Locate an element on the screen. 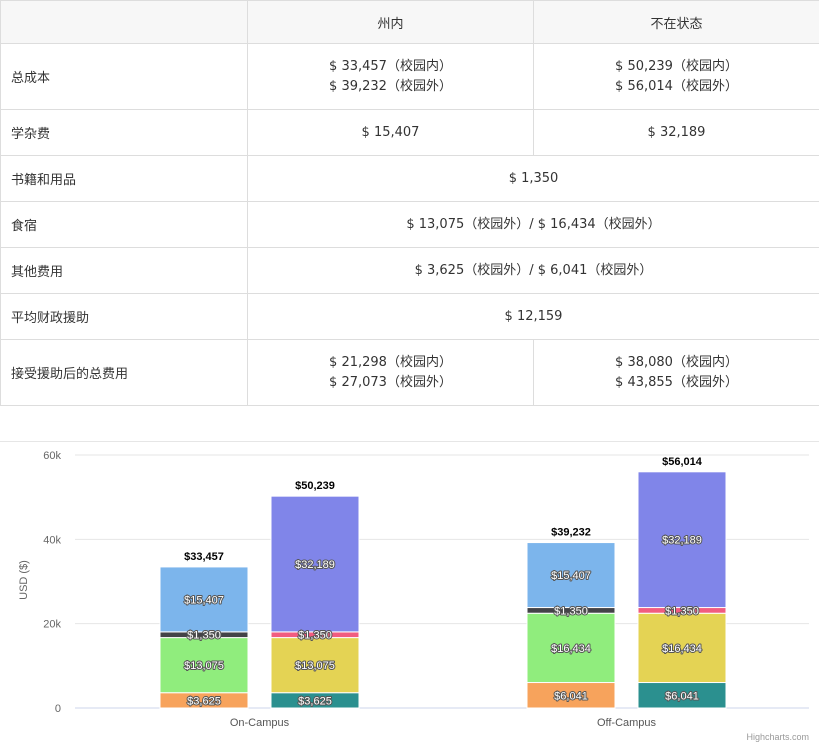 This screenshot has width=819, height=744. row-label: 学杂费 is located at coordinates (124, 133).